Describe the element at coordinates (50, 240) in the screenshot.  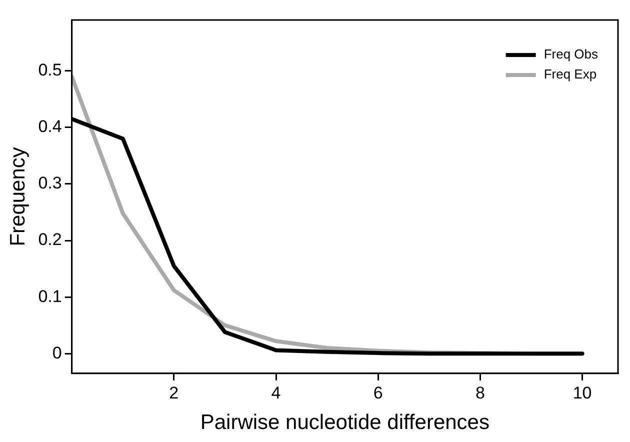
I see `y-tick-label: 0.2` at that location.